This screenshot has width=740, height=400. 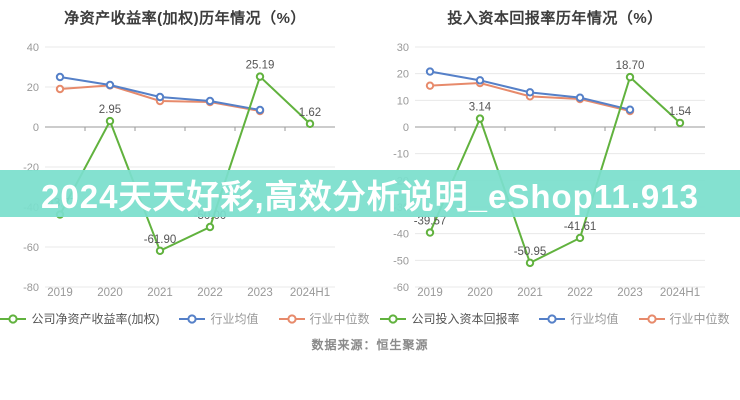 What do you see at coordinates (403, 48) in the screenshot?
I see `y-axis-tick-label: 30` at bounding box center [403, 48].